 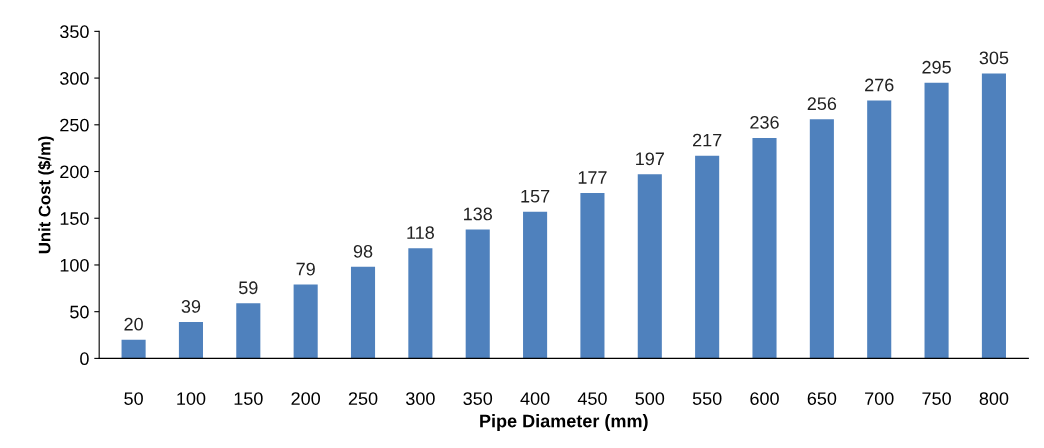 I want to click on x-tick-label: 800, so click(x=994, y=398).